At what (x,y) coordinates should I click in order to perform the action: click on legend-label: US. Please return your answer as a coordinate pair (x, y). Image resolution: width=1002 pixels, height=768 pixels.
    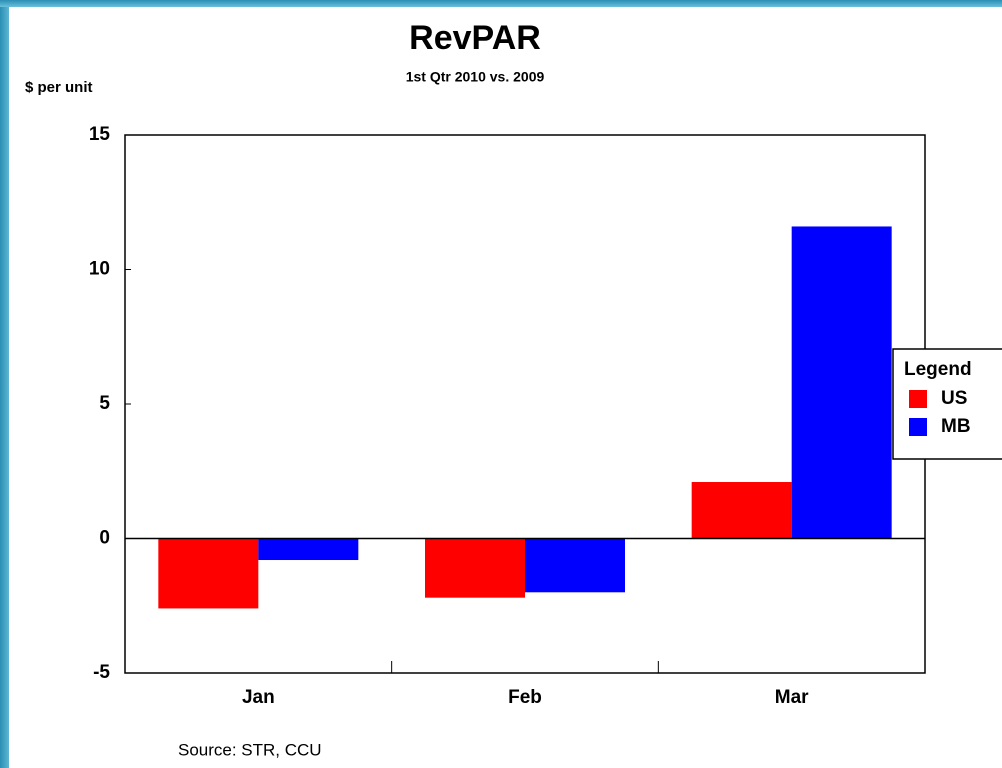
    Looking at the image, I should click on (954, 398).